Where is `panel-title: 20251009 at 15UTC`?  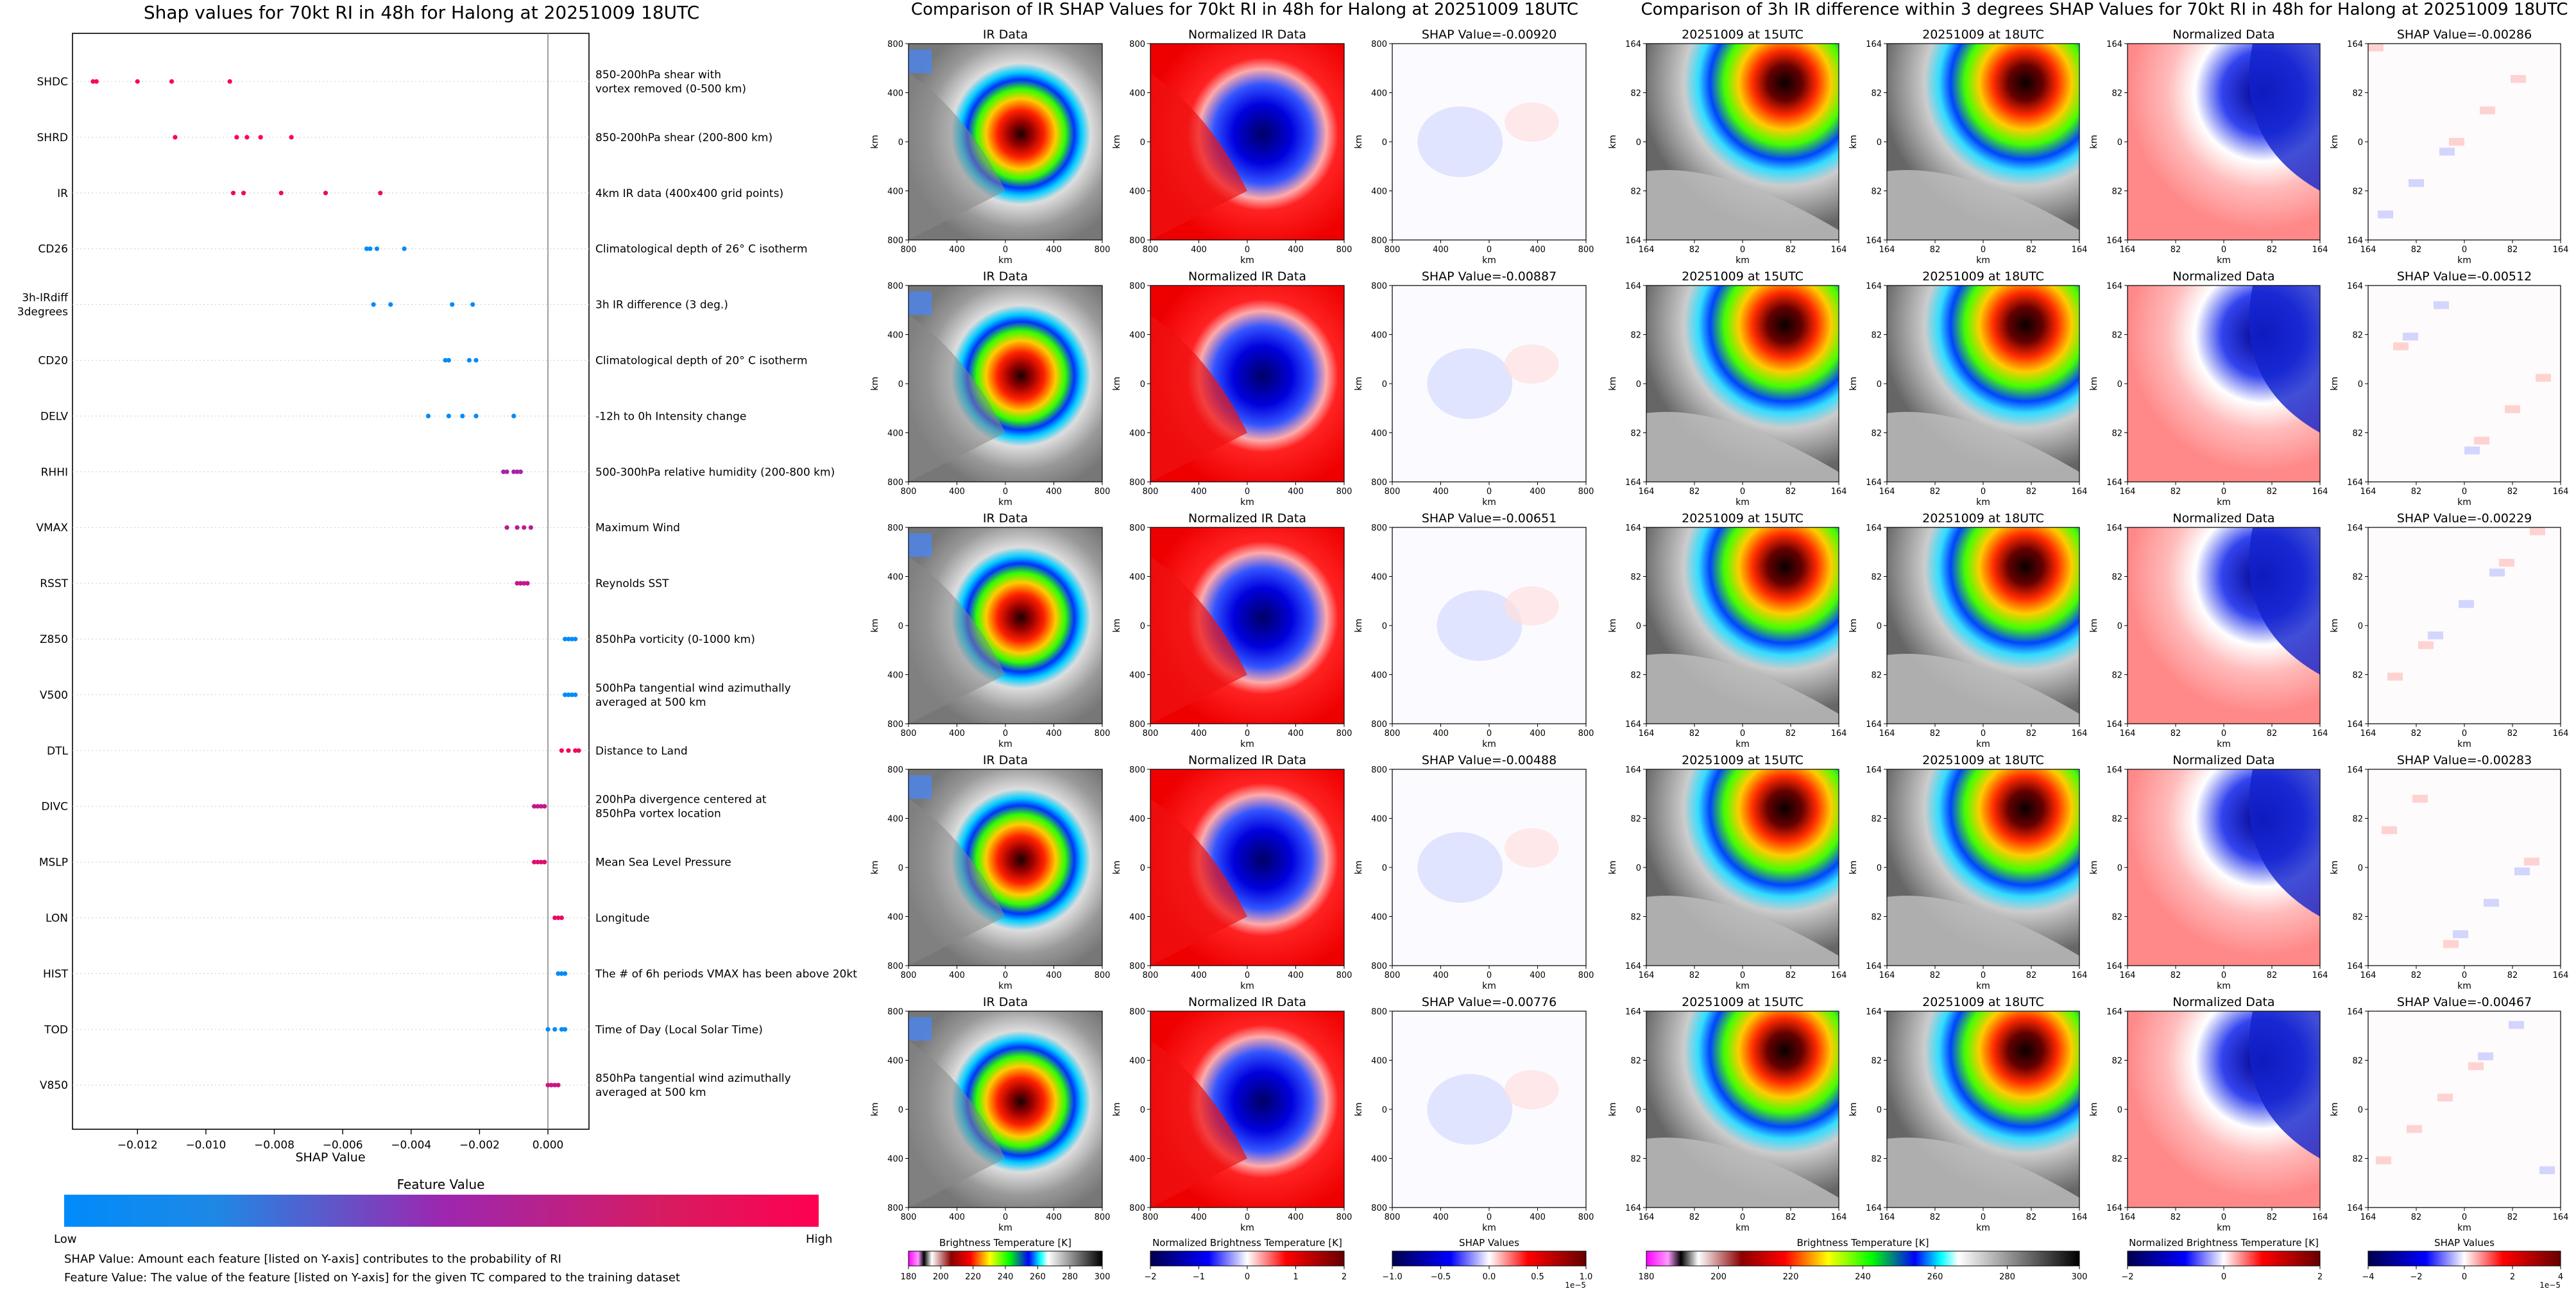
panel-title: 20251009 at 15UTC is located at coordinates (1743, 1002).